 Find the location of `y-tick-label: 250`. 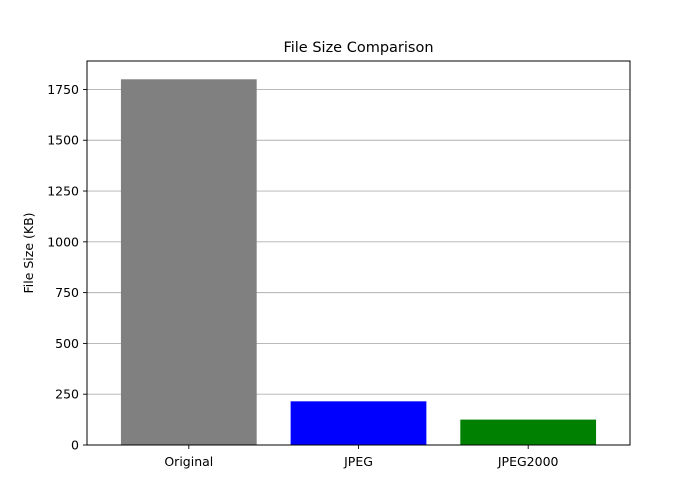

y-tick-label: 250 is located at coordinates (67, 394).